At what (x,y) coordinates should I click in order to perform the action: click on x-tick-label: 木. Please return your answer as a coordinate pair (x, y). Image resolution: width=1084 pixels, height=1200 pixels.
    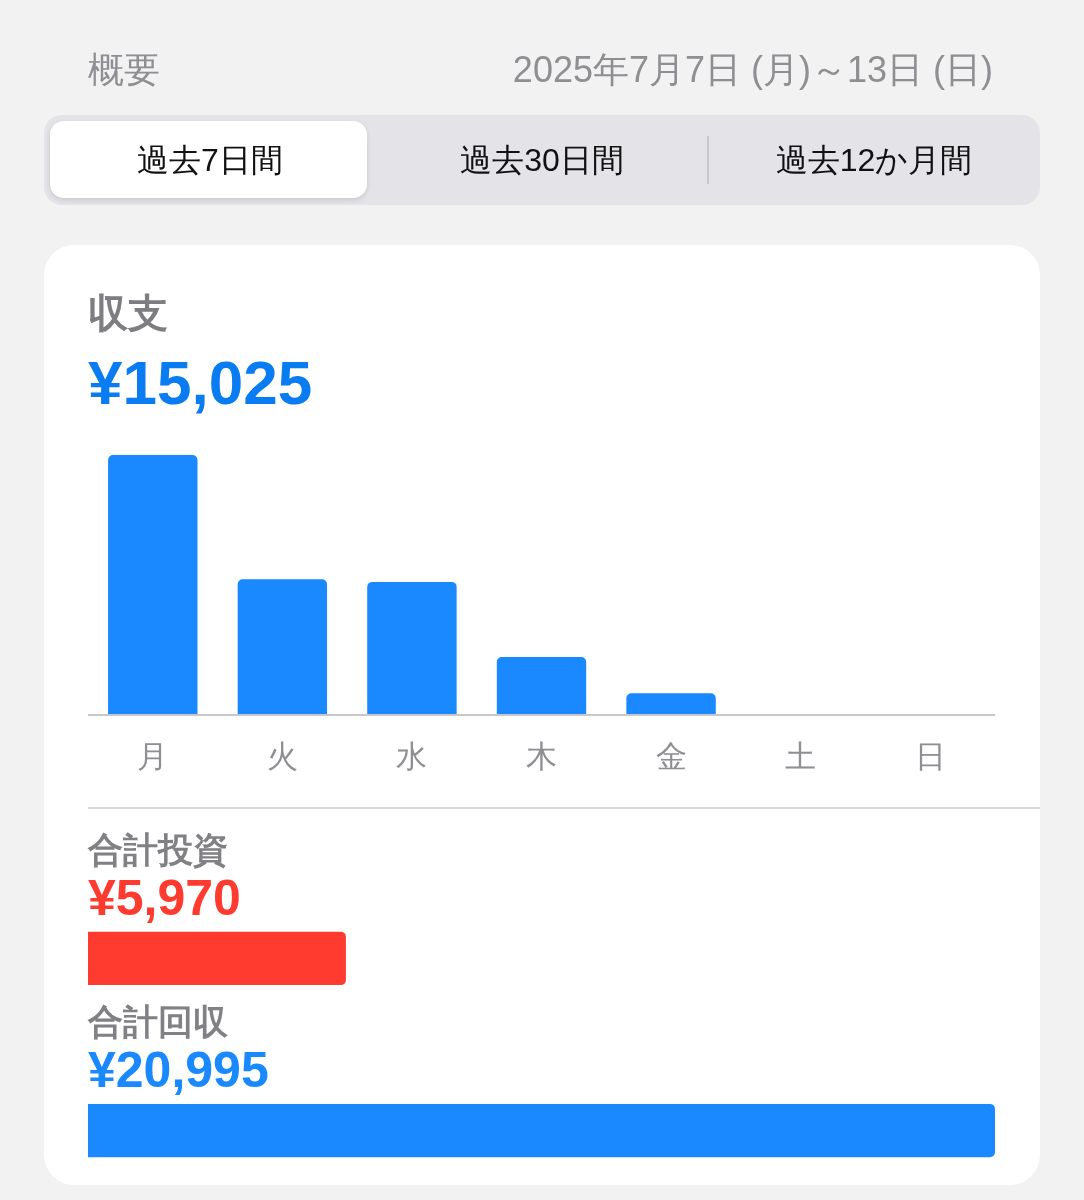
    Looking at the image, I should click on (541, 756).